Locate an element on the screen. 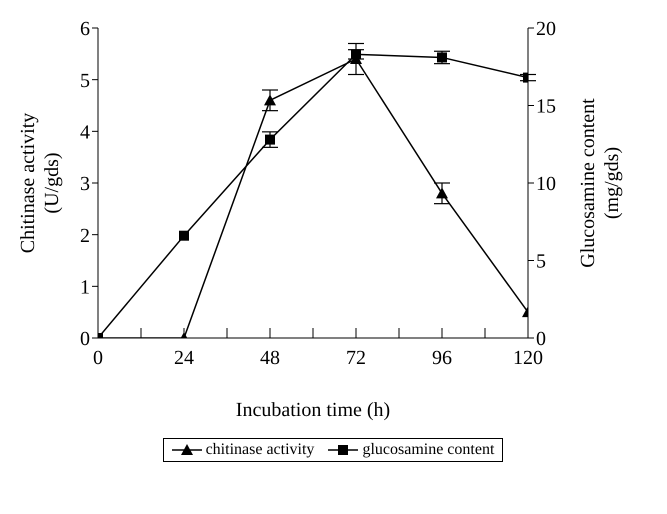 The height and width of the screenshot is (514, 667). x-tick-label: 96 is located at coordinates (442, 358).